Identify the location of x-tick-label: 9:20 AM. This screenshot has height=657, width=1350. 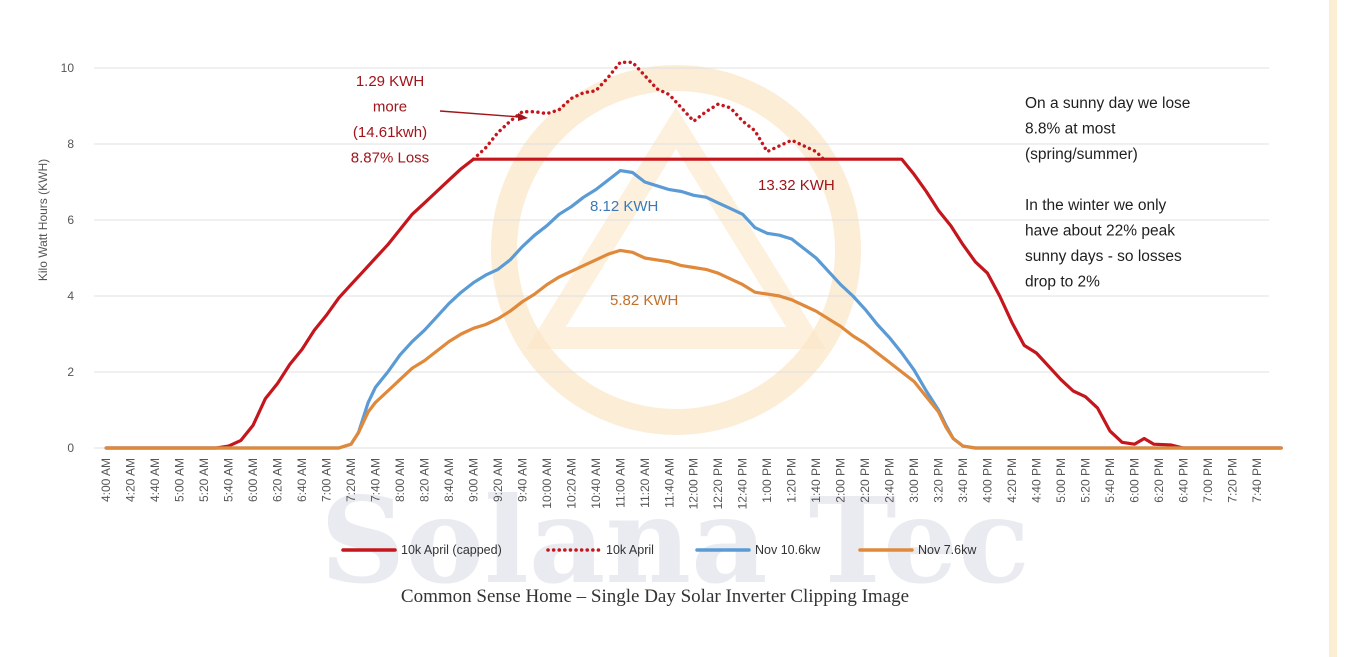
(498, 480).